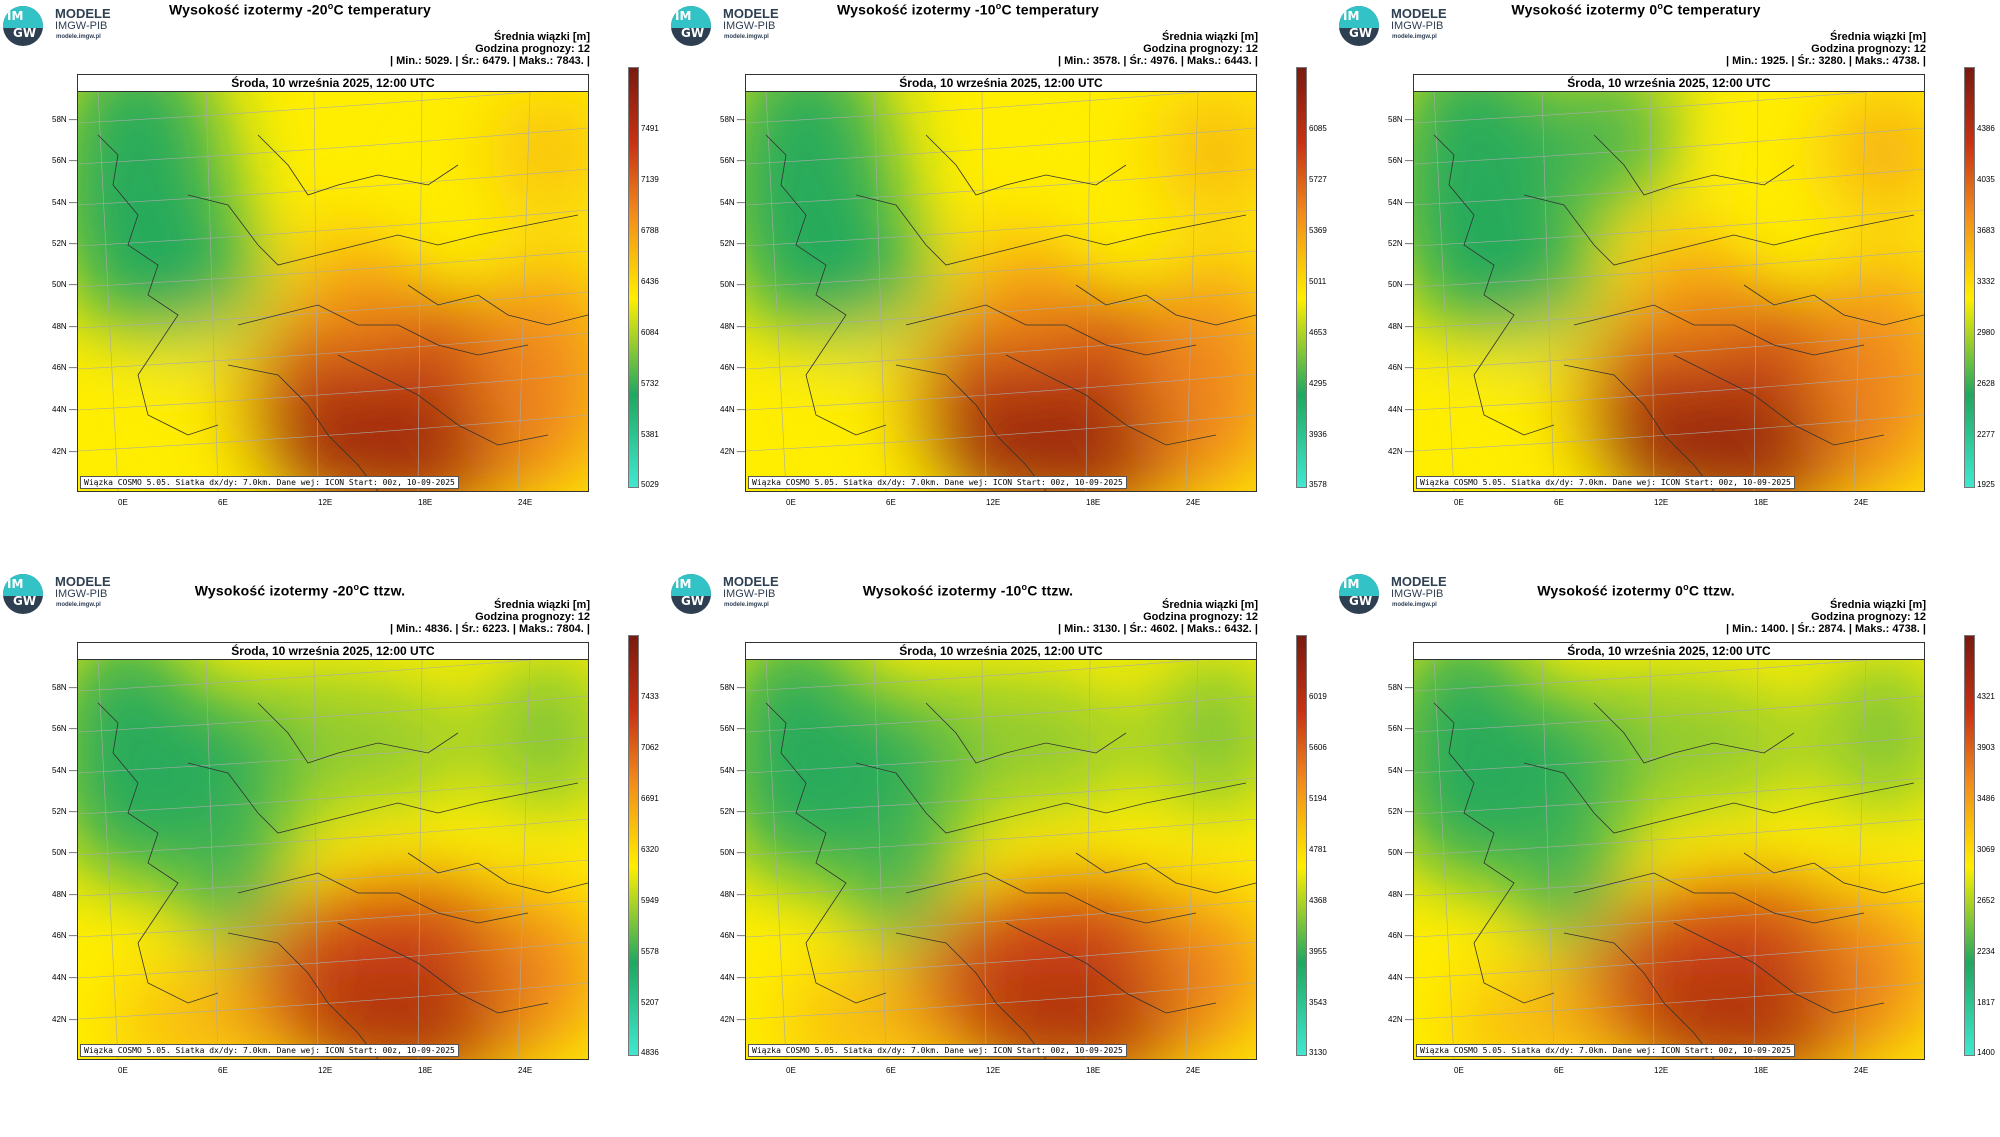 The image size is (2000, 1137). Describe the element at coordinates (650, 383) in the screenshot. I see `scale-label: 5732` at that location.